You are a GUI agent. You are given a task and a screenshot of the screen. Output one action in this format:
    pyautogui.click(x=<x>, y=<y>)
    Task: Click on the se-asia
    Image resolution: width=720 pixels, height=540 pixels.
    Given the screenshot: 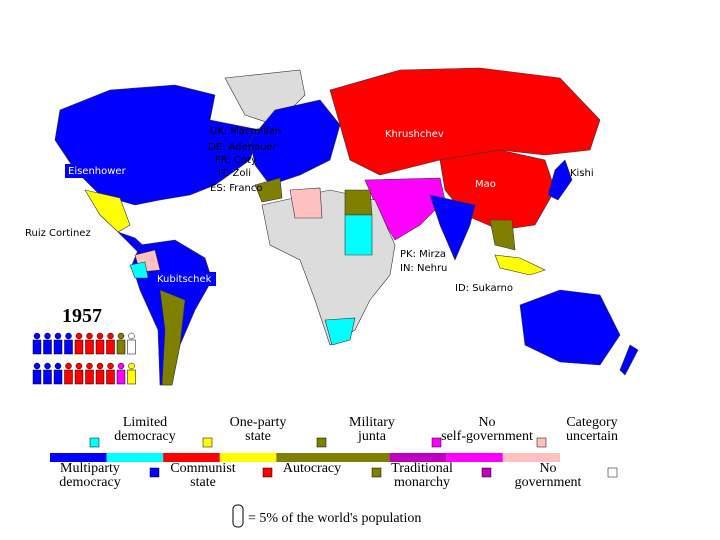 What is the action you would take?
    pyautogui.click(x=502, y=235)
    